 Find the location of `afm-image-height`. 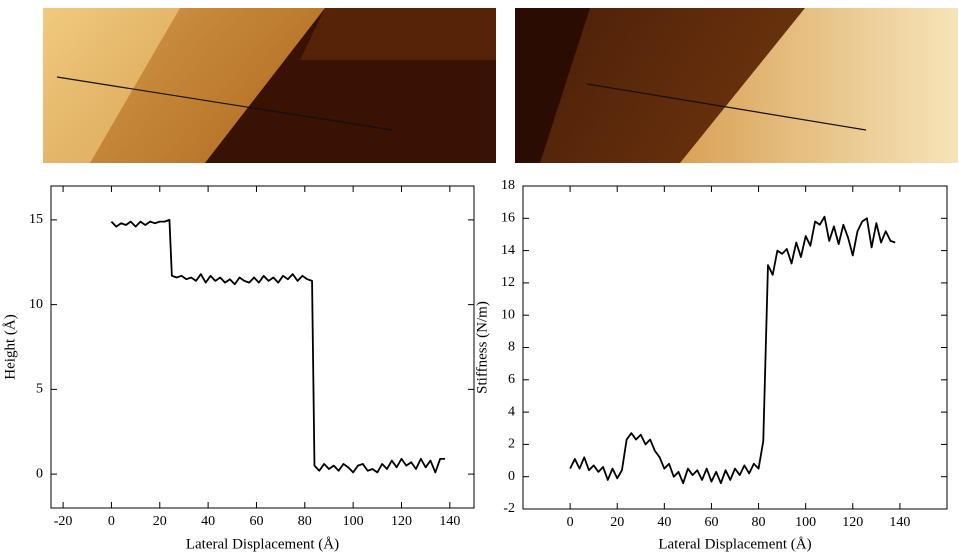

afm-image-height is located at coordinates (269, 85).